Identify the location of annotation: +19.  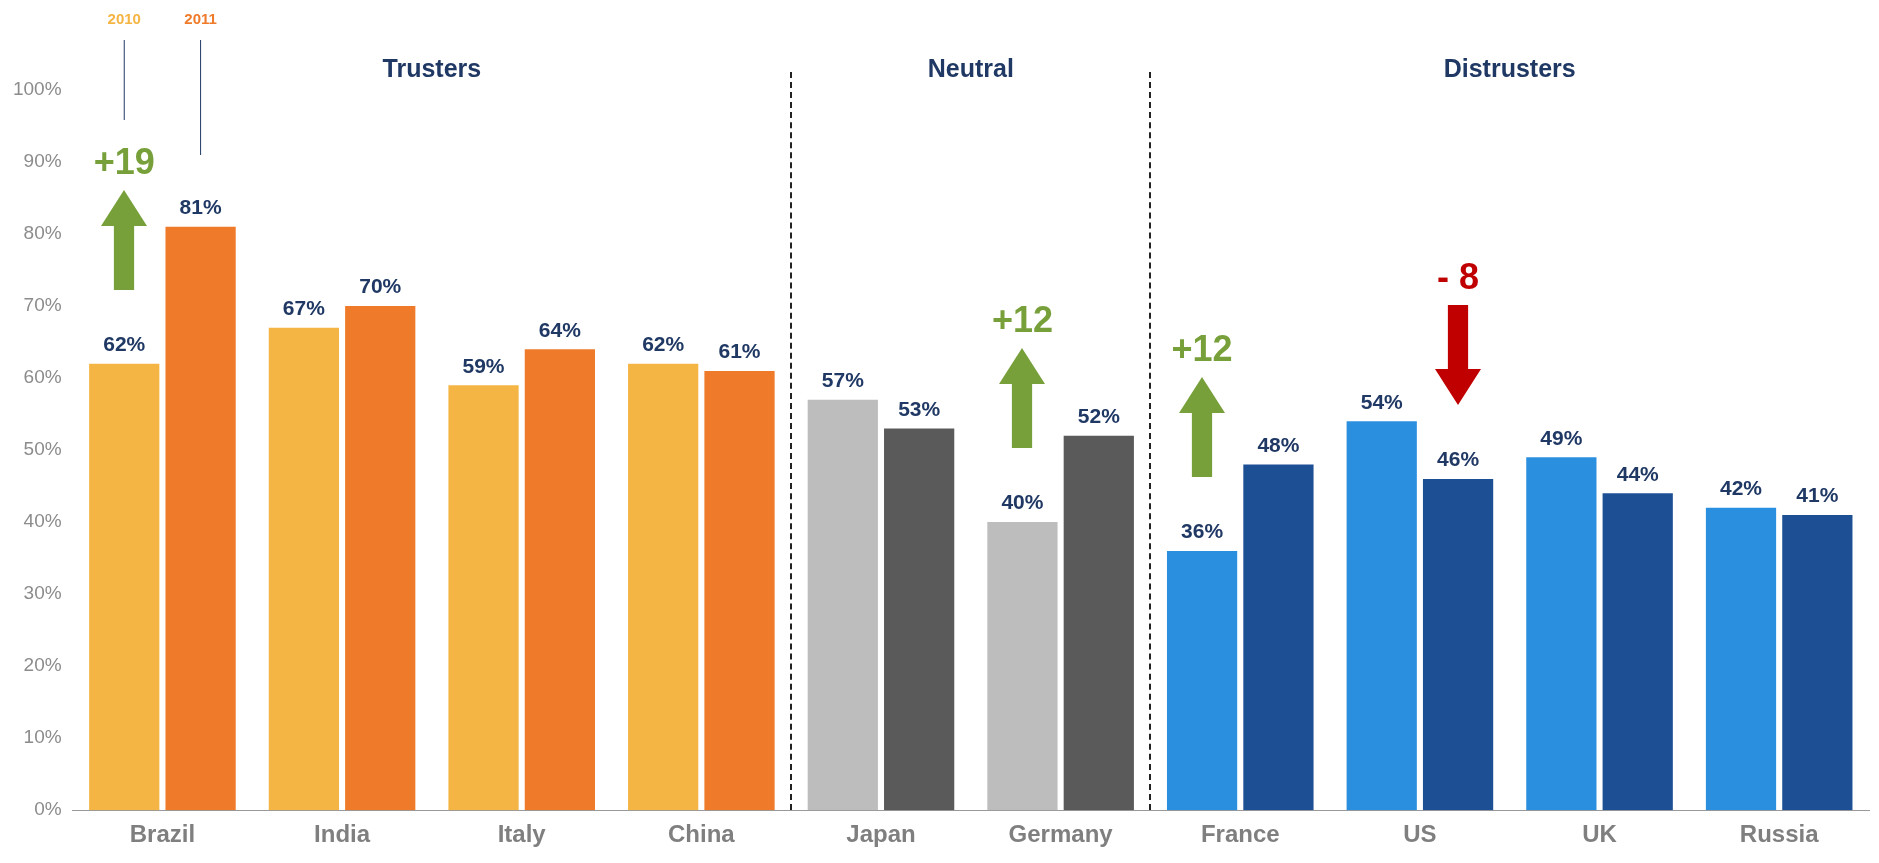
(124, 161).